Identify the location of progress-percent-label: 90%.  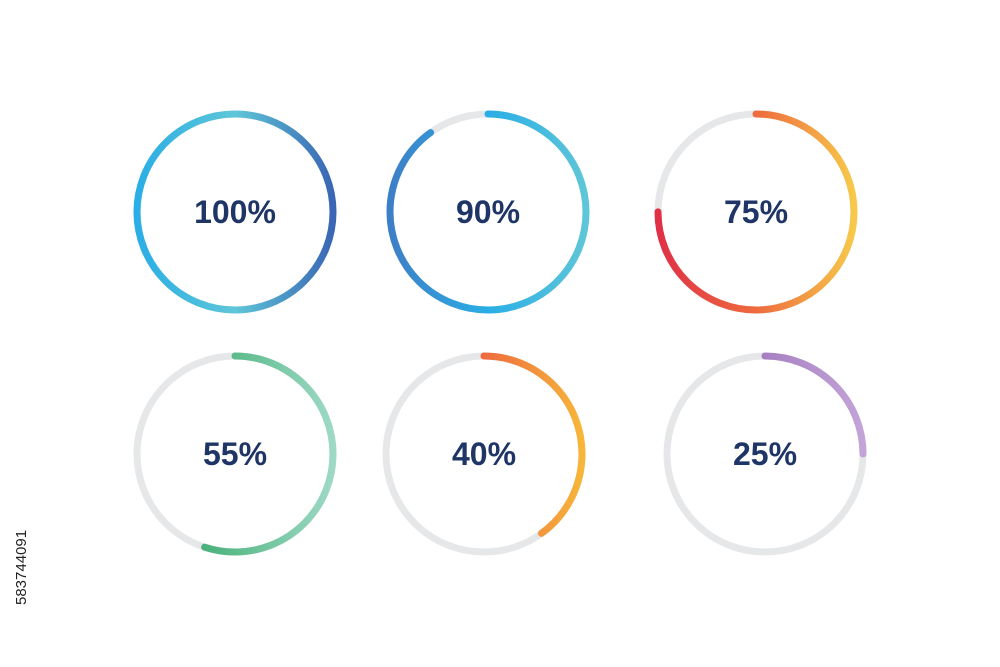
(488, 212).